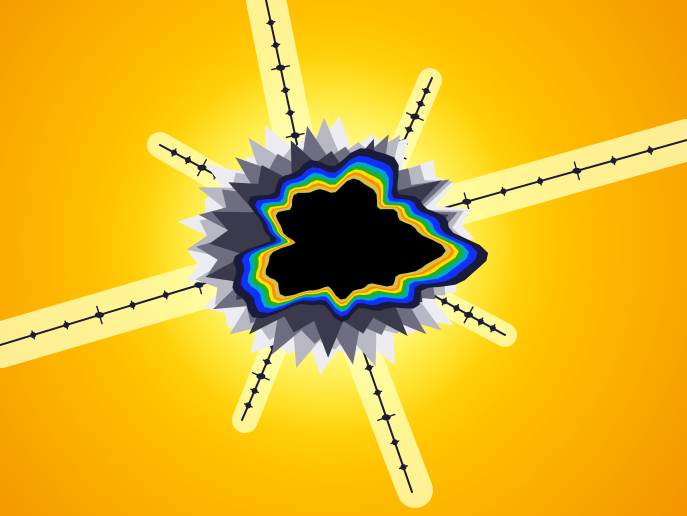 The width and height of the screenshot is (687, 516). I want to click on color-bands, so click(360, 235).